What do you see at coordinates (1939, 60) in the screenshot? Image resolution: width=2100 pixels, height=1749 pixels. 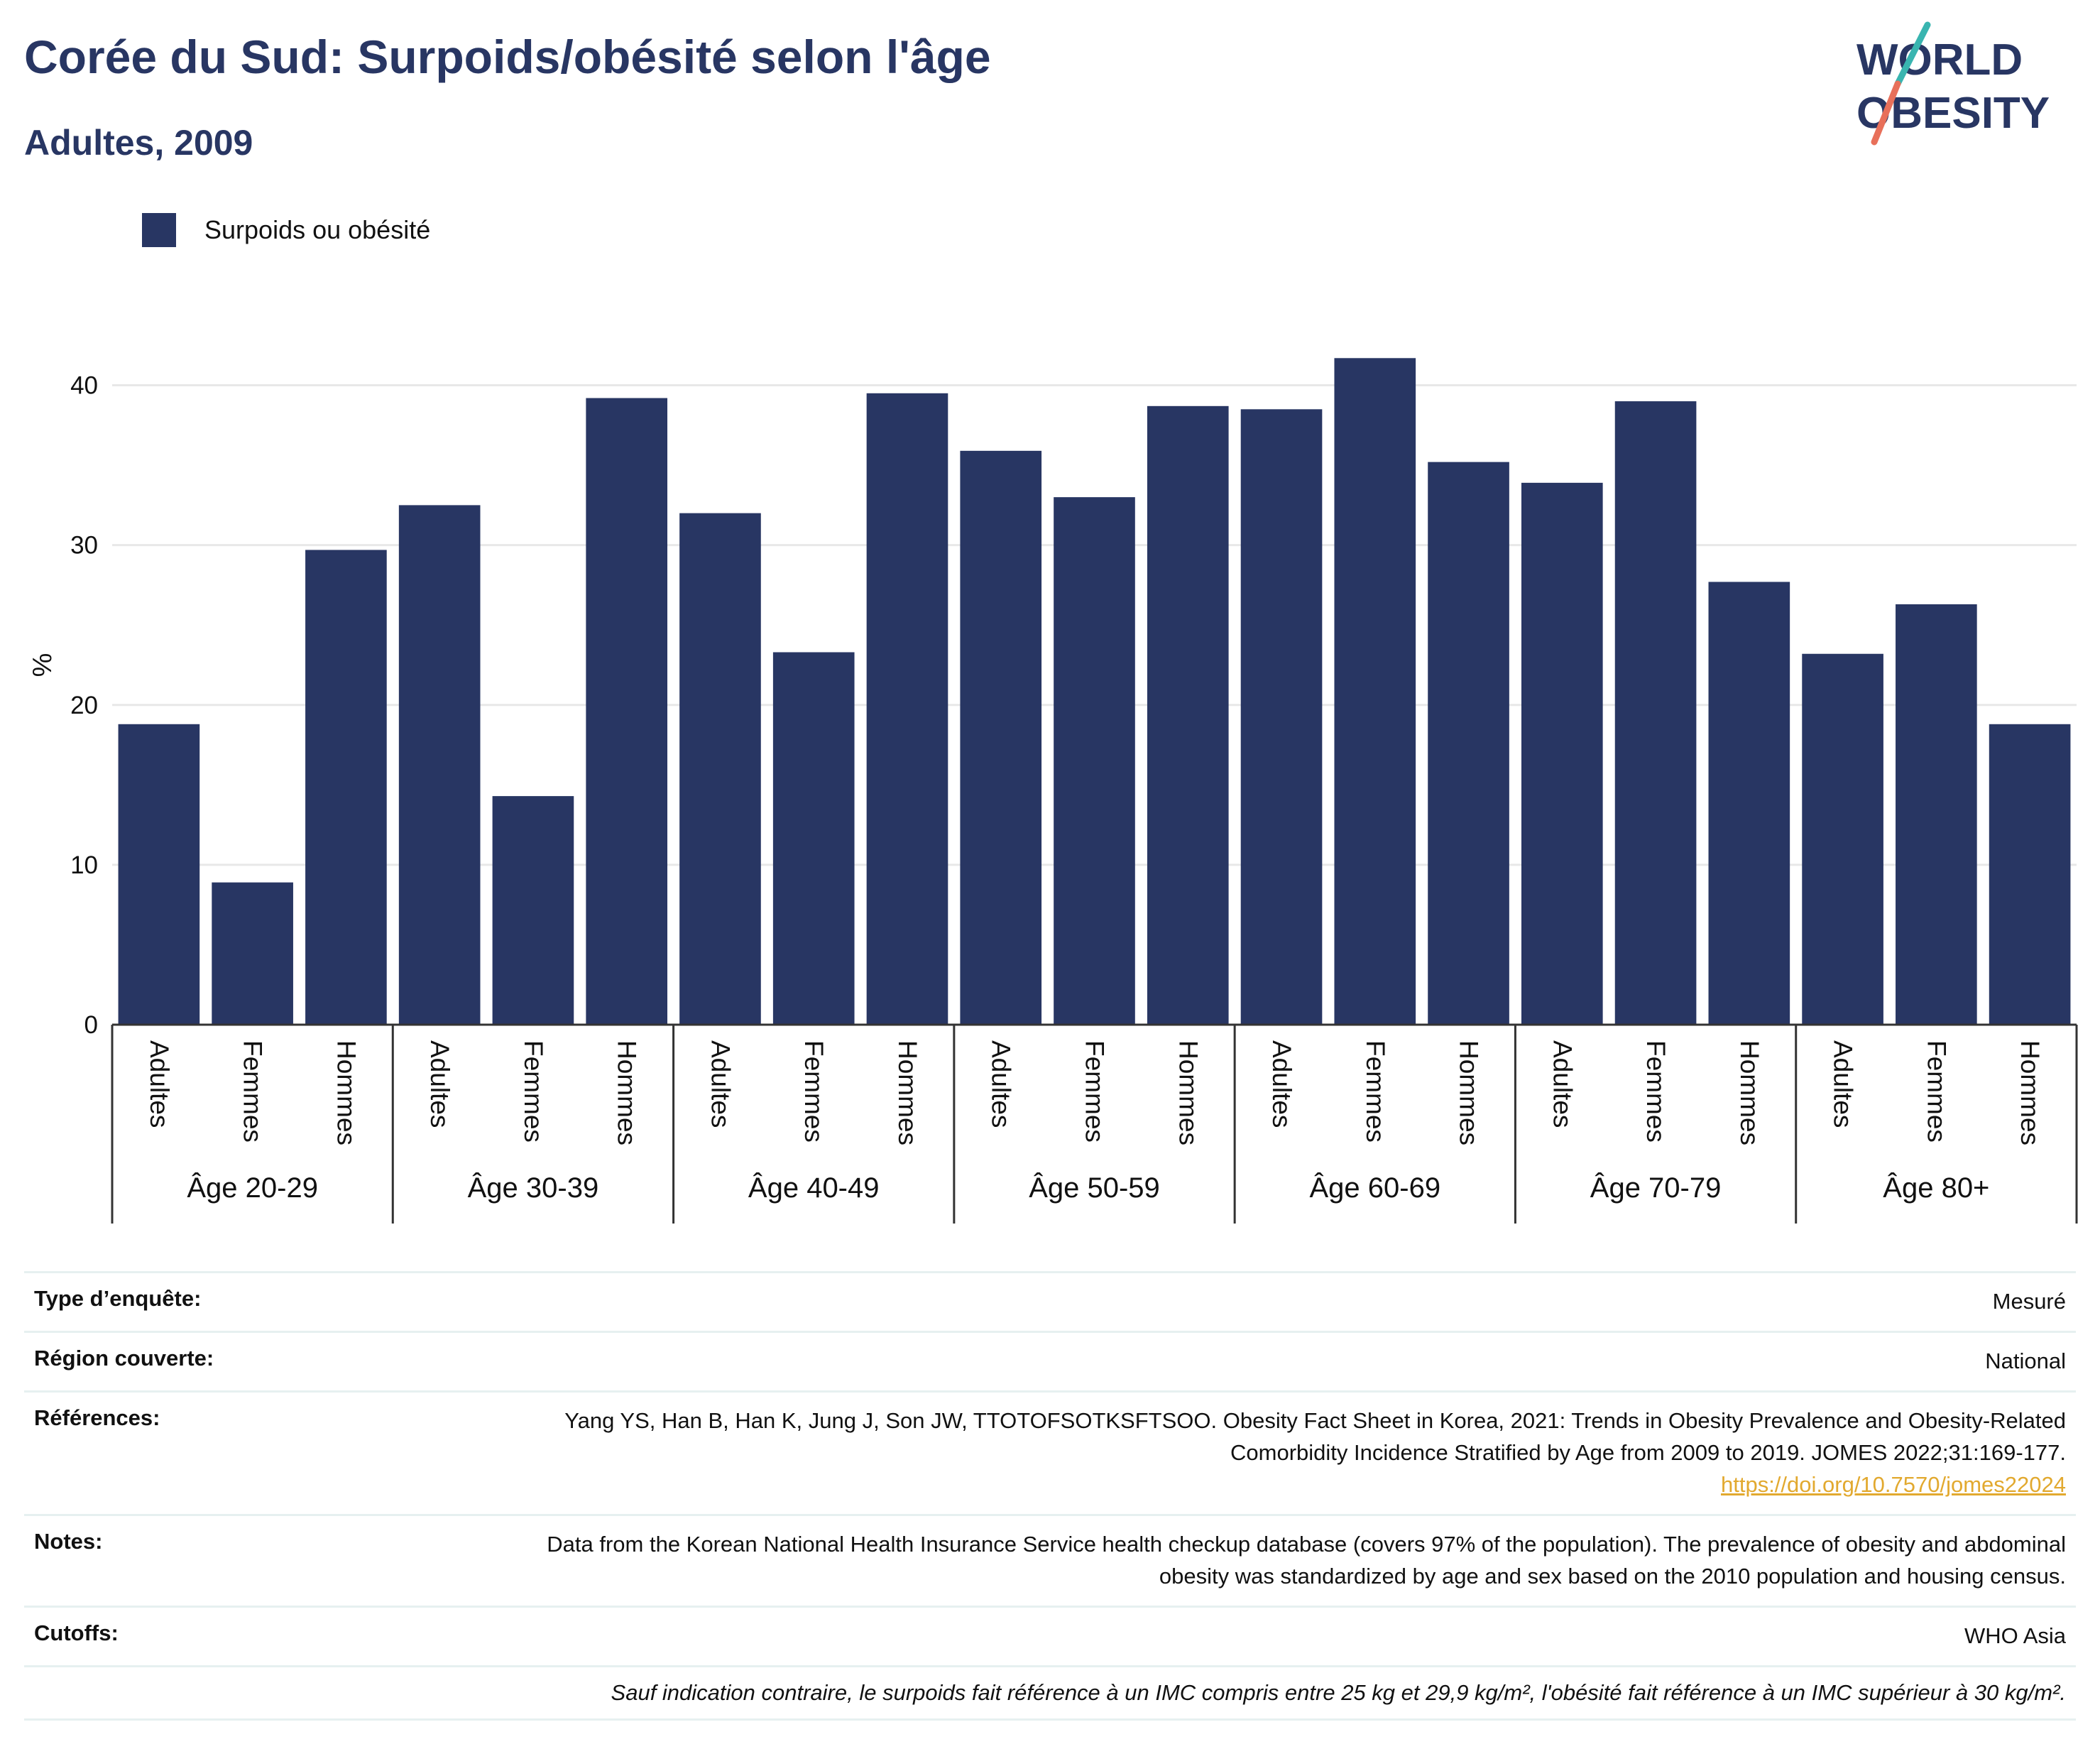 I see `logo-line1: WORLD` at bounding box center [1939, 60].